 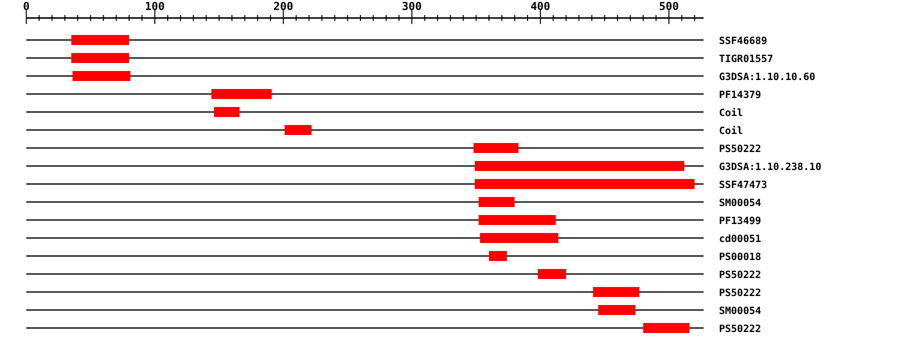 I want to click on x-tick-label: 200, so click(x=283, y=6).